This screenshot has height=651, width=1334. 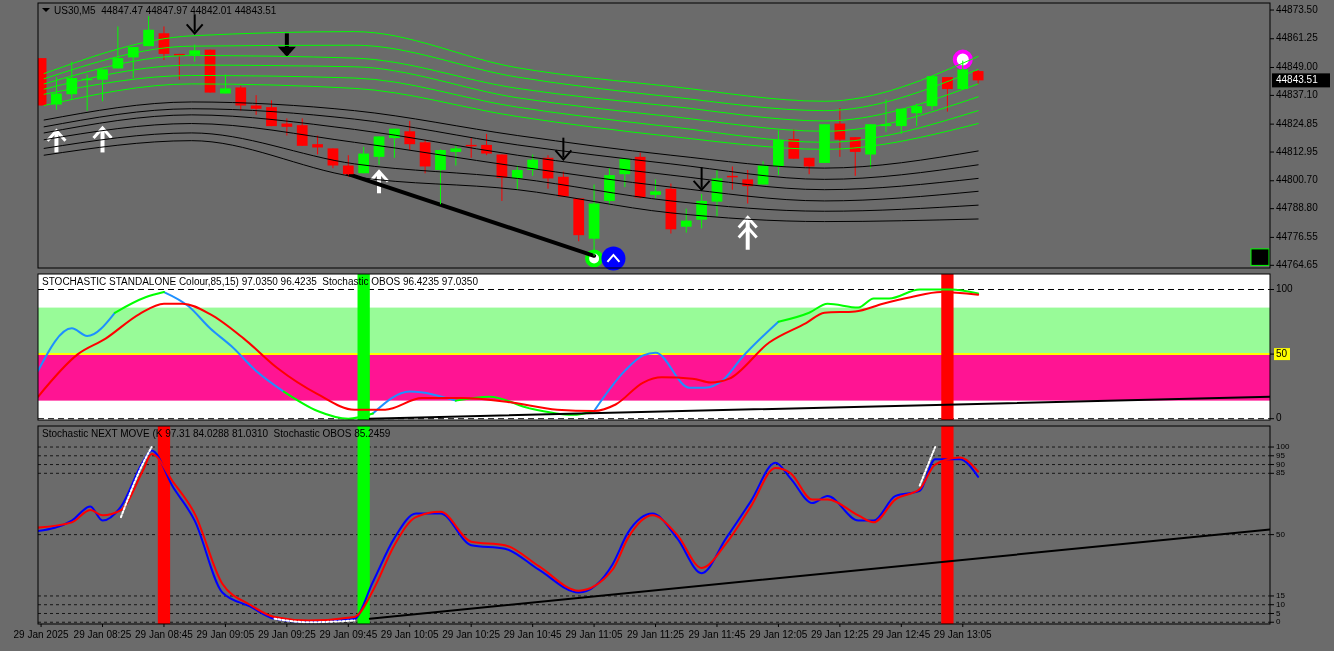 I want to click on x-tick-label: 29 Jan 11:25, so click(x=655, y=634).